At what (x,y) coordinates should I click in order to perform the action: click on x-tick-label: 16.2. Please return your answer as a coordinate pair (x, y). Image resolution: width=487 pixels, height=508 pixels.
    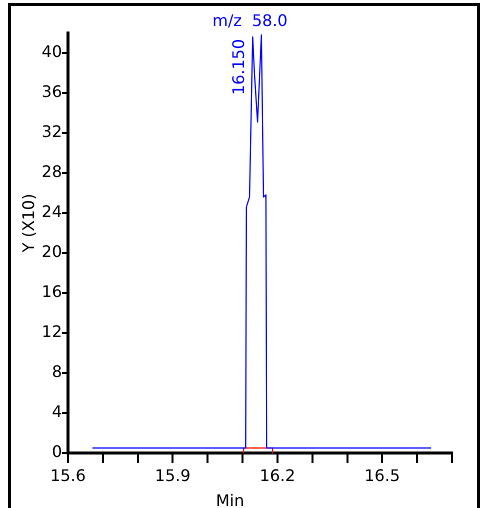
    Looking at the image, I should click on (278, 475).